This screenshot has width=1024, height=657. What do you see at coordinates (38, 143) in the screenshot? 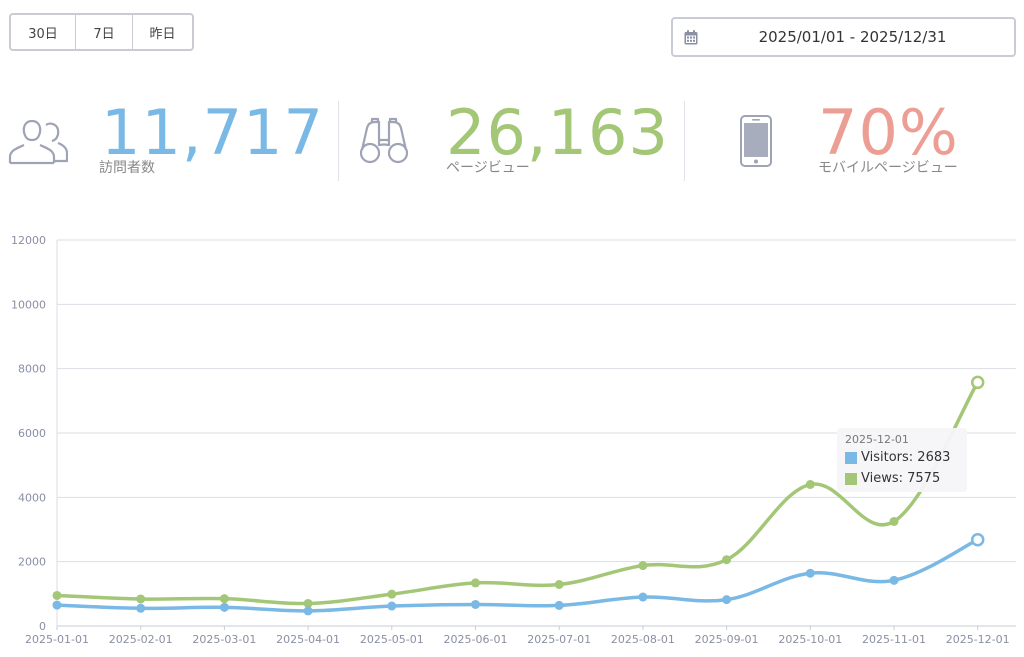
I see `users-icon` at bounding box center [38, 143].